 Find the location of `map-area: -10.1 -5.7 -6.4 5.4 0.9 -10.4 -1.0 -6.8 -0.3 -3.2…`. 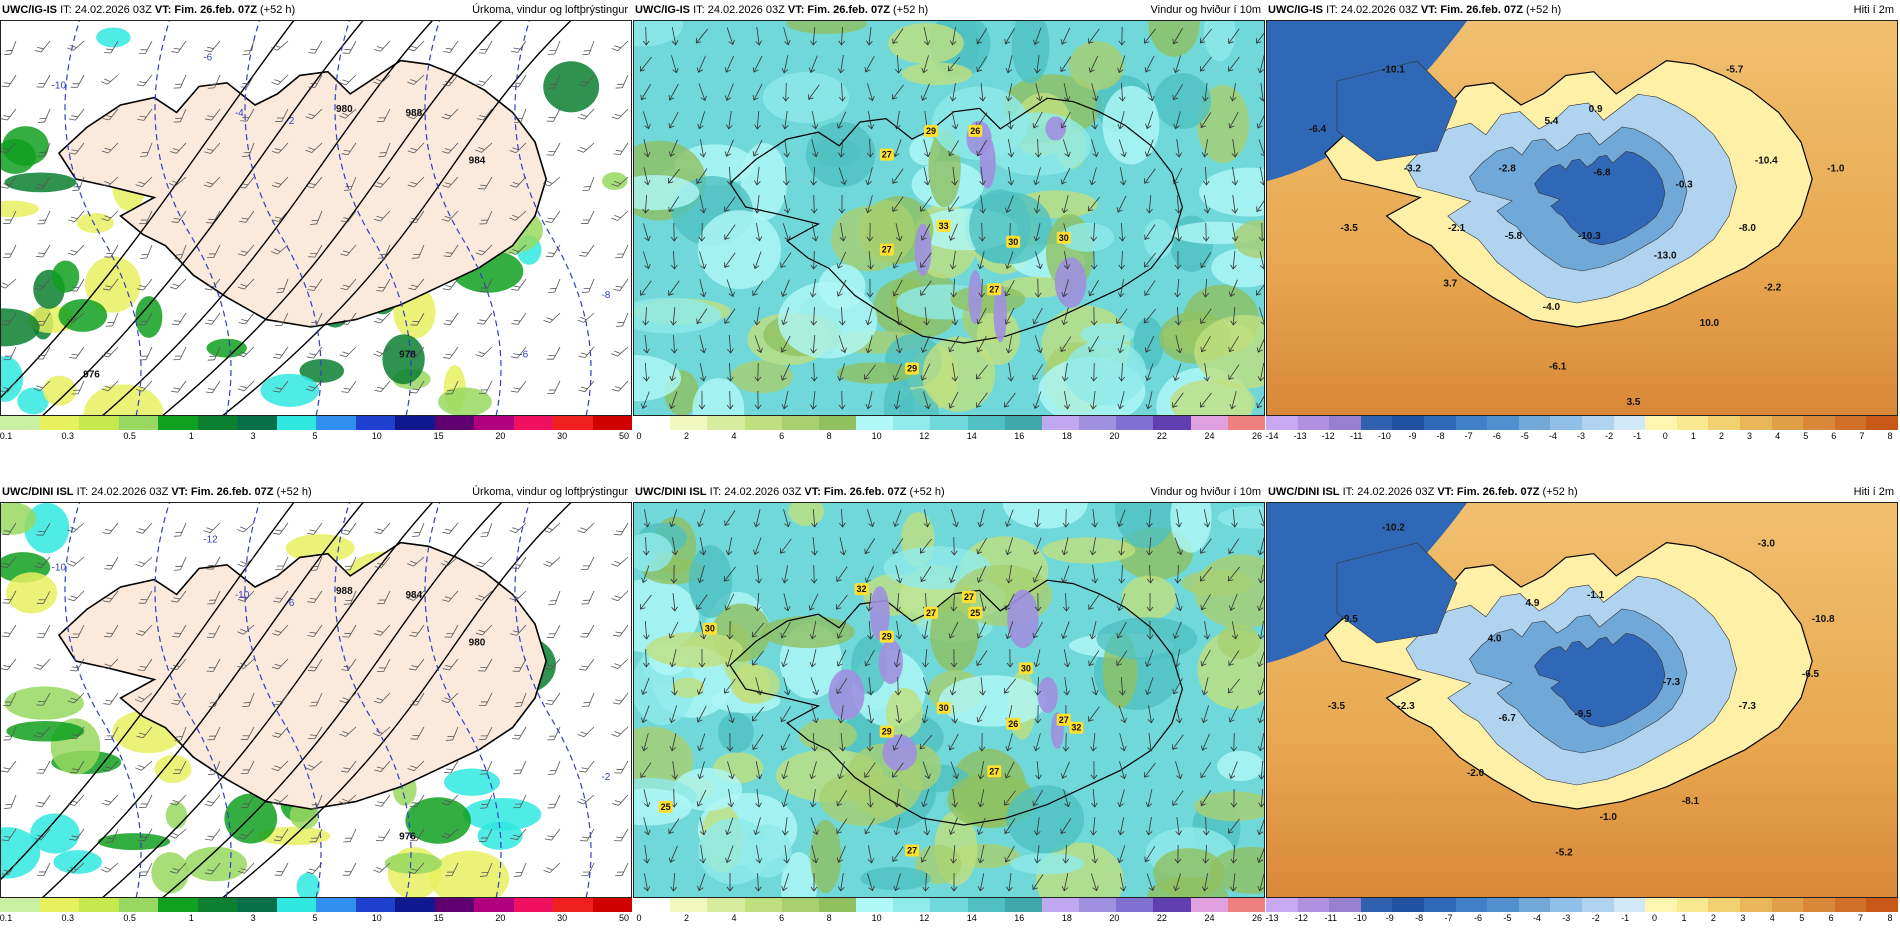

map-area: -10.1 -5.7 -6.4 5.4 0.9 -10.4 -1.0 -6.8 -0.3 -3.2… is located at coordinates (1582, 218).